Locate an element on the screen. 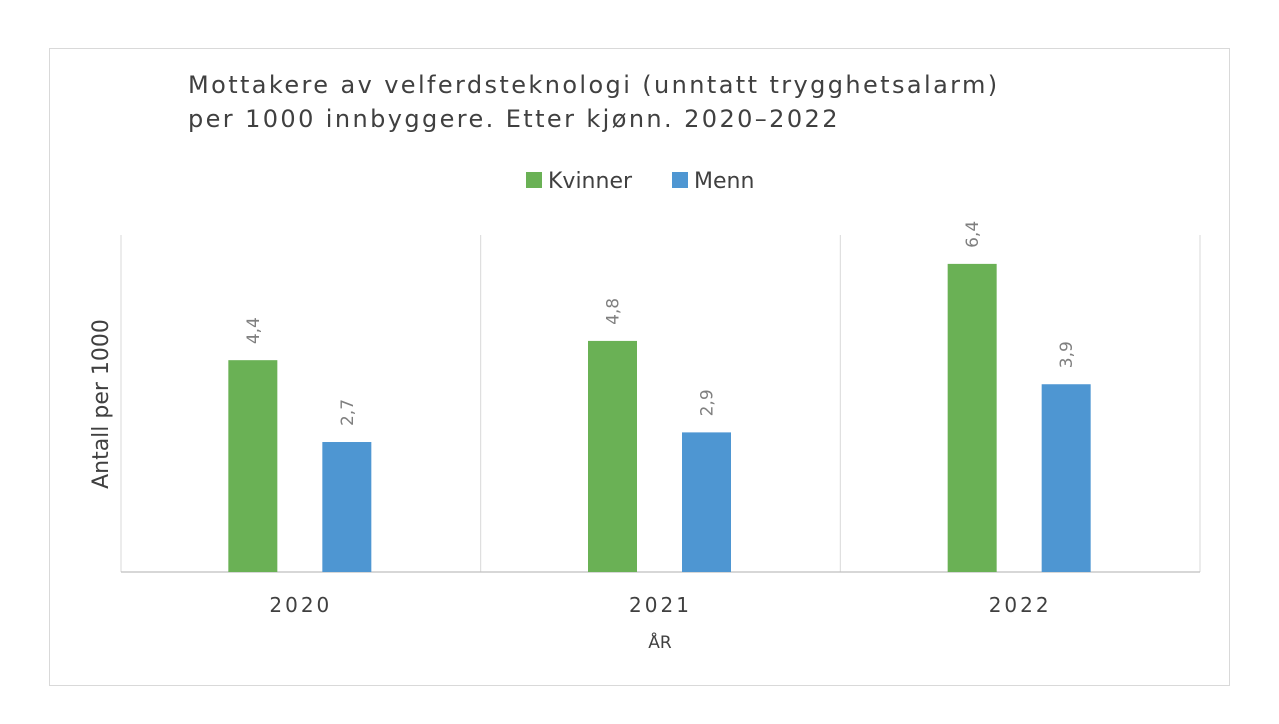  x-tick-label-2020: 2020 is located at coordinates (300, 605).